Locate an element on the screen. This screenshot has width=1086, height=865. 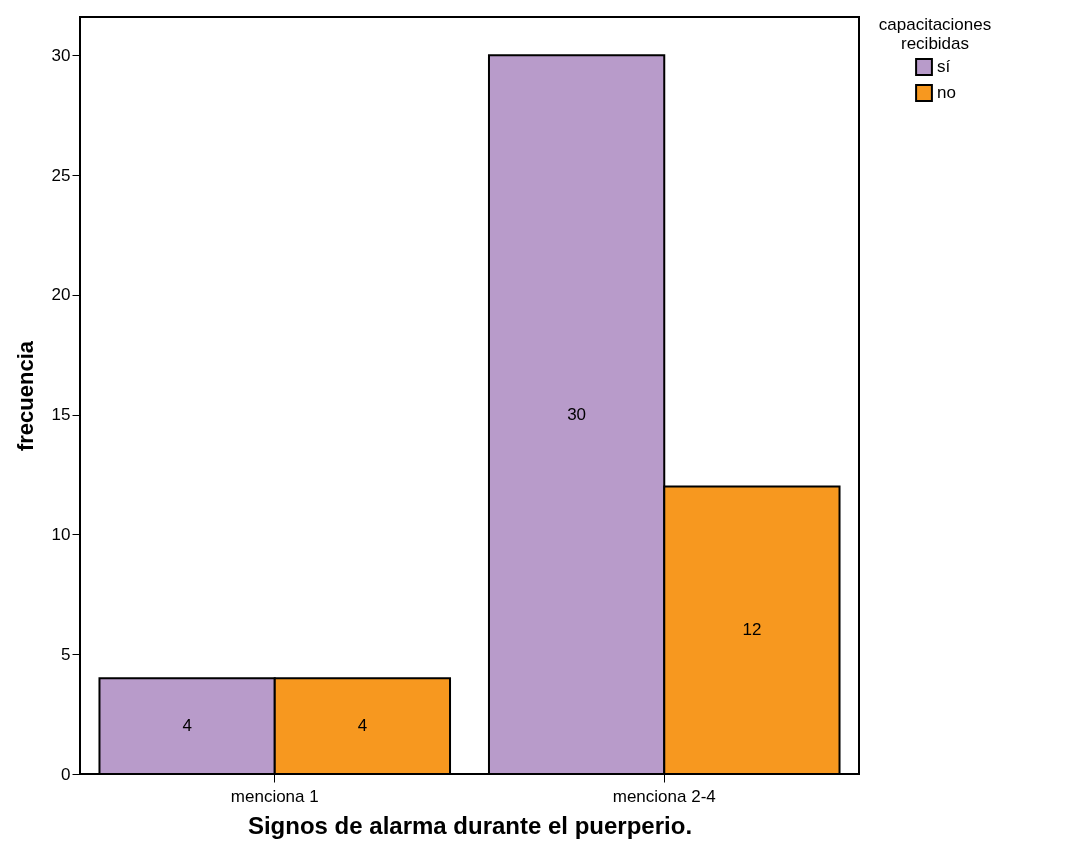
y-tick-label: 25 is located at coordinates (61, 175).